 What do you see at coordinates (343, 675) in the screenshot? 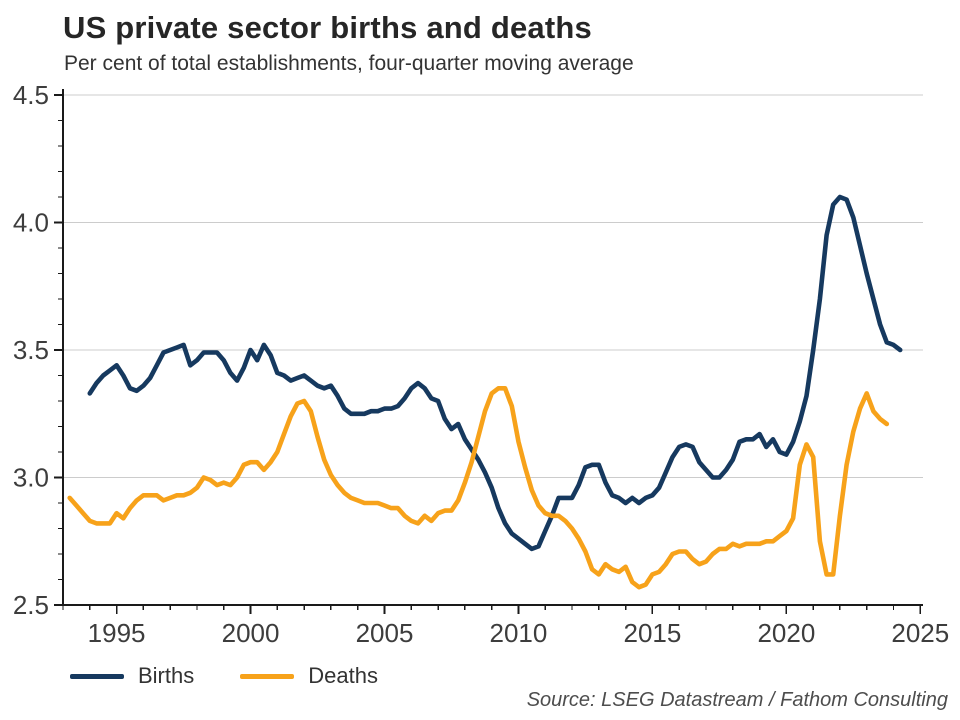
I see `legend-label-deaths: Deaths` at bounding box center [343, 675].